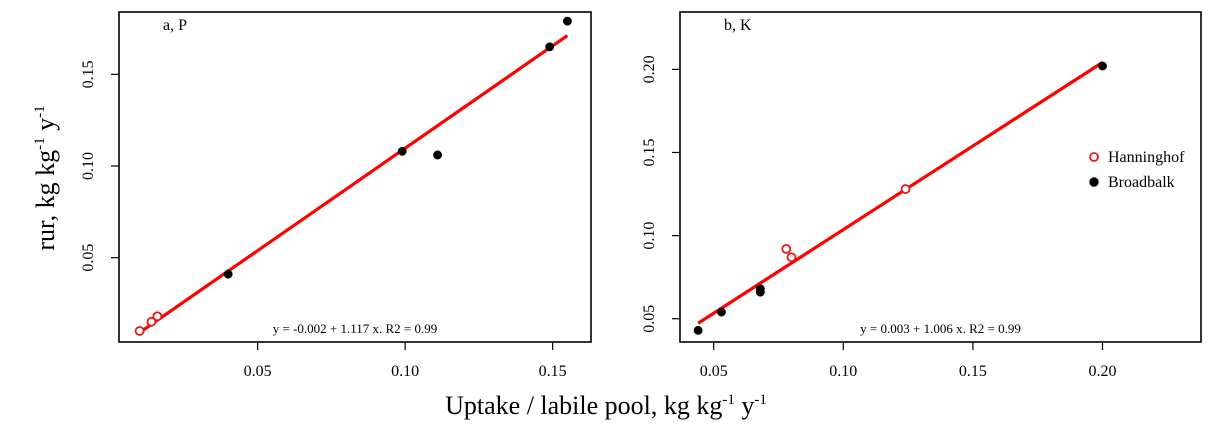 The image size is (1213, 426). What do you see at coordinates (1146, 157) in the screenshot?
I see `legend-label: Hanninghof` at bounding box center [1146, 157].